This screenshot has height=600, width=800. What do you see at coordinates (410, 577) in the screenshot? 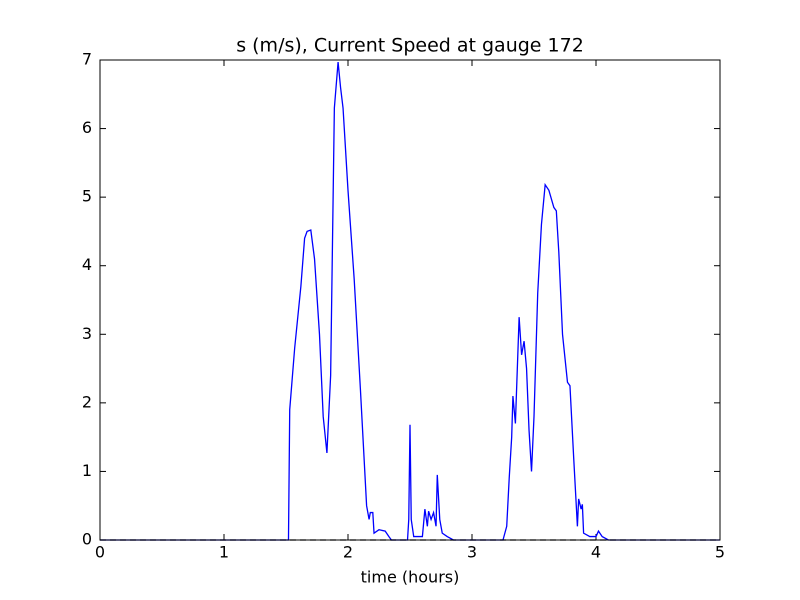
I see `x-axis-label: time (hours)` at bounding box center [410, 577].